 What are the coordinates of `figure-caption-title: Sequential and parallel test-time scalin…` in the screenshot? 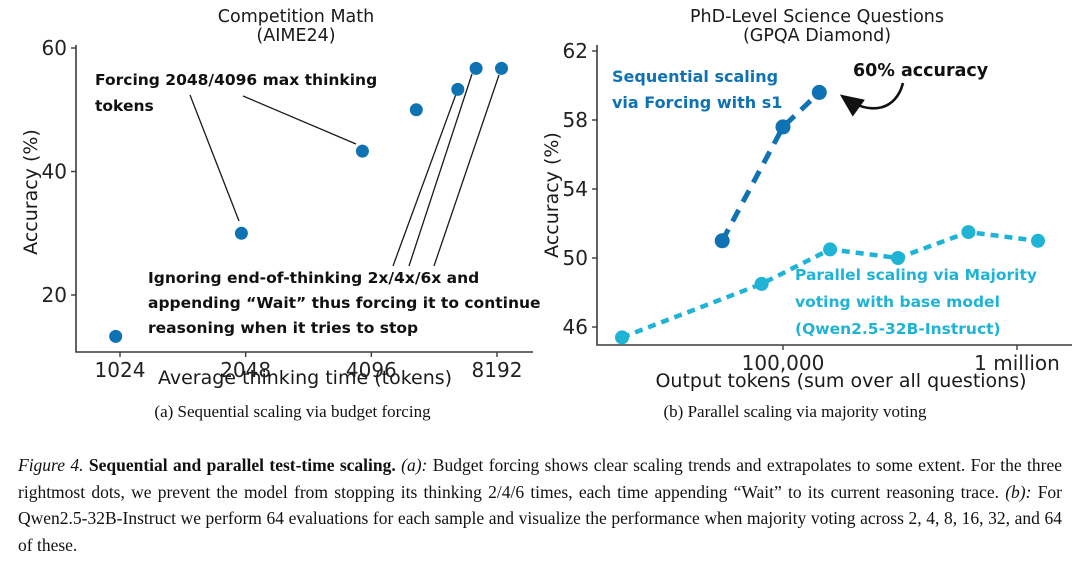 It's located at (242, 465).